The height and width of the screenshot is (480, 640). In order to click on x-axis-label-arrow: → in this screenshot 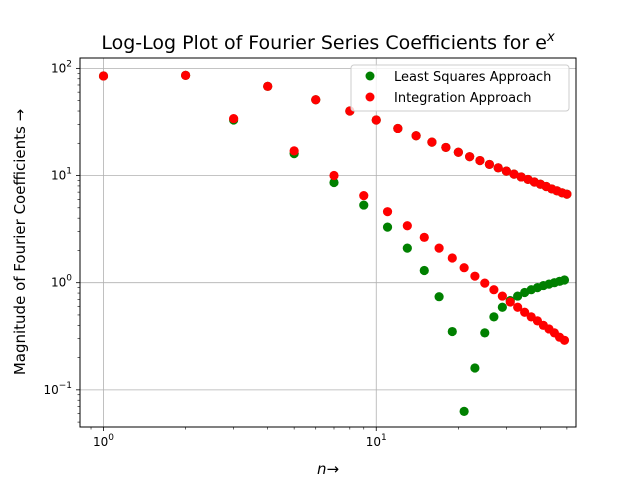, I will do `click(332, 469)`.